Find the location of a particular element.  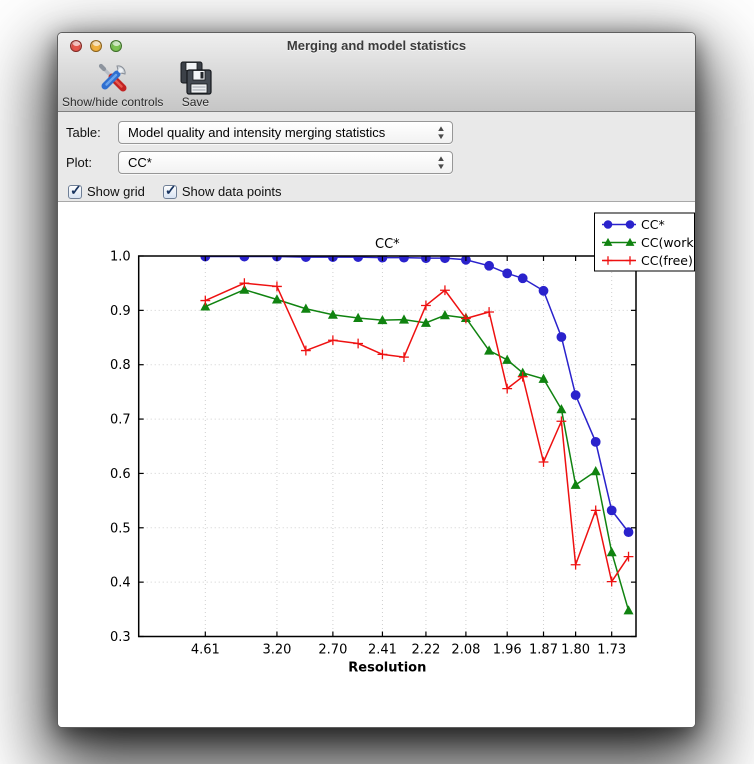

plot-label: Plot: is located at coordinates (79, 162).